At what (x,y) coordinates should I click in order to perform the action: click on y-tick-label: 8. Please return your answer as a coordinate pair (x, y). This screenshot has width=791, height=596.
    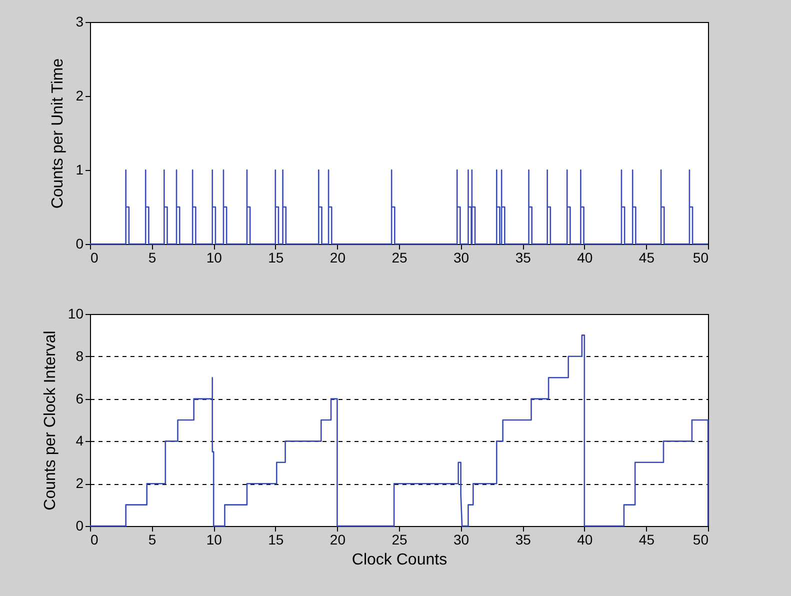
    Looking at the image, I should click on (80, 356).